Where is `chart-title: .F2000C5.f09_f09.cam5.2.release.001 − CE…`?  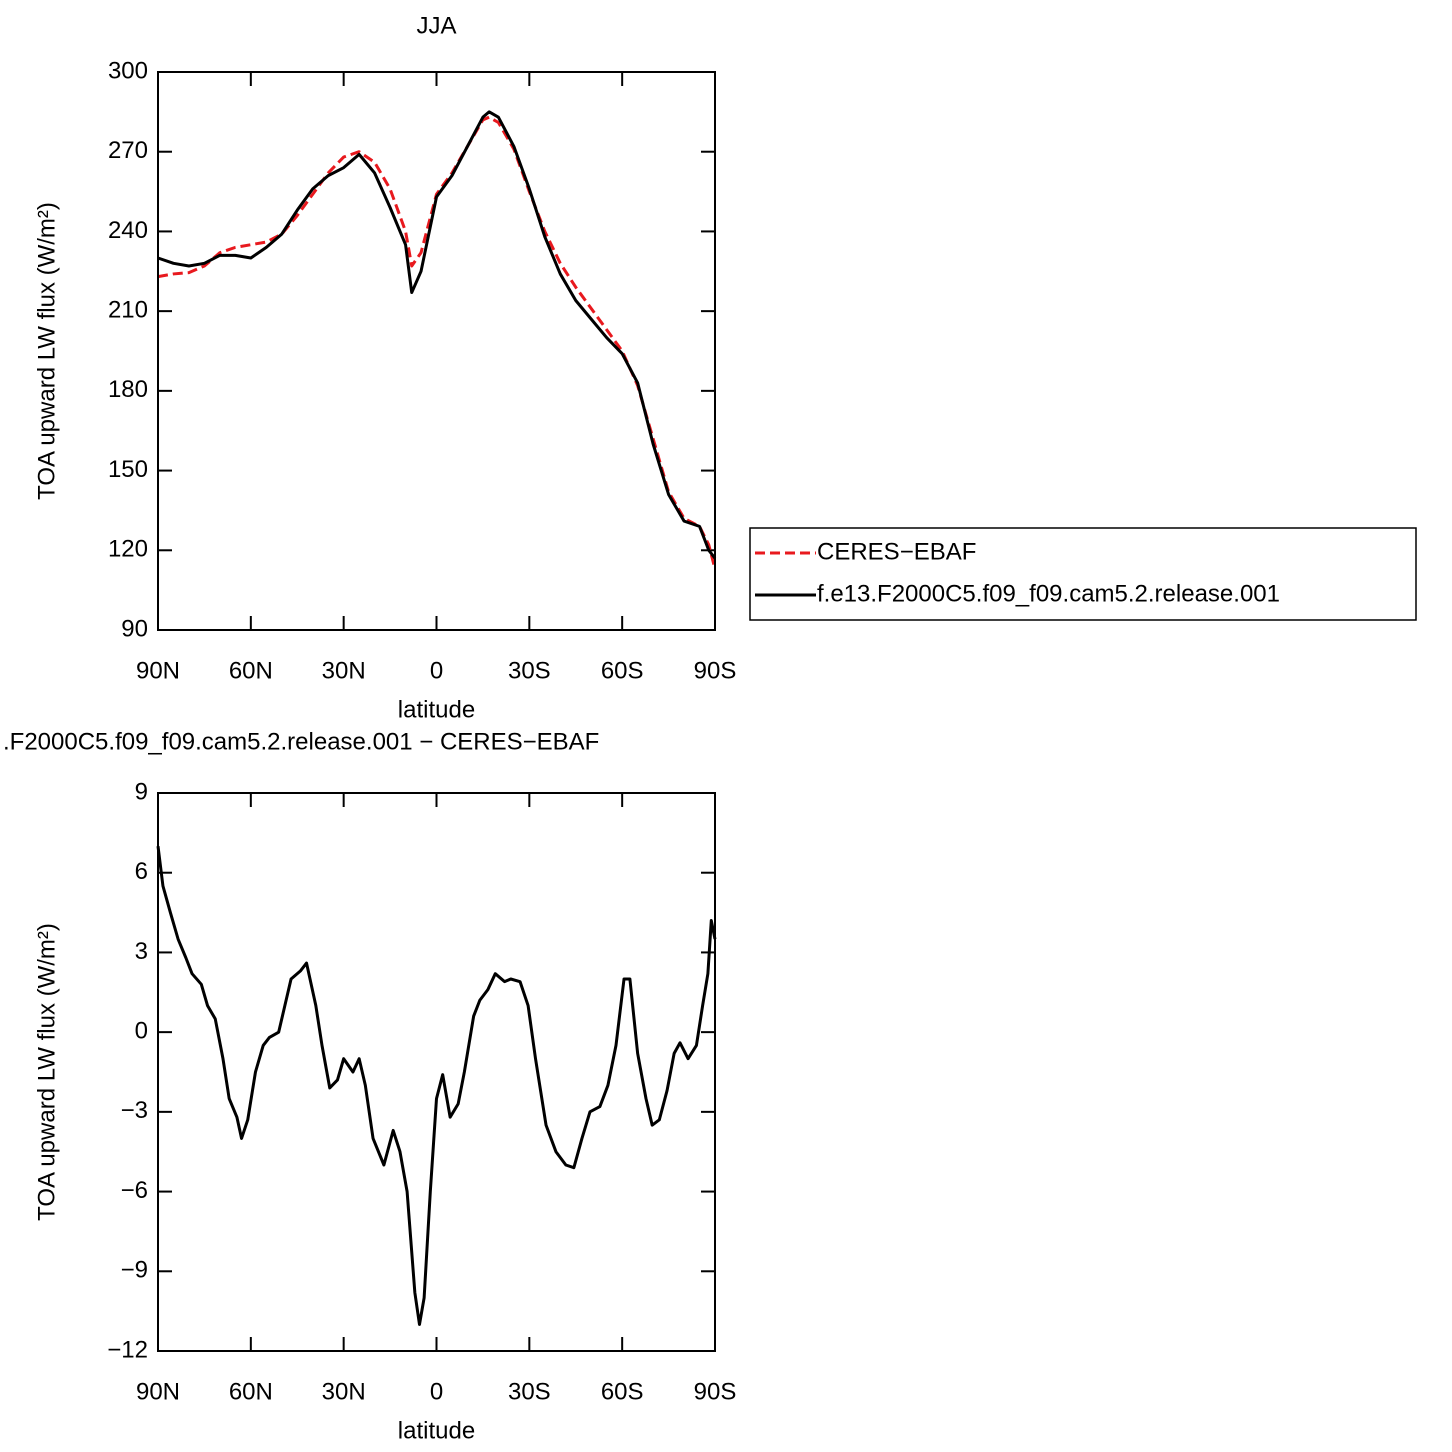 chart-title: .F2000C5.f09_f09.cam5.2.release.001 − CE… is located at coordinates (301, 741).